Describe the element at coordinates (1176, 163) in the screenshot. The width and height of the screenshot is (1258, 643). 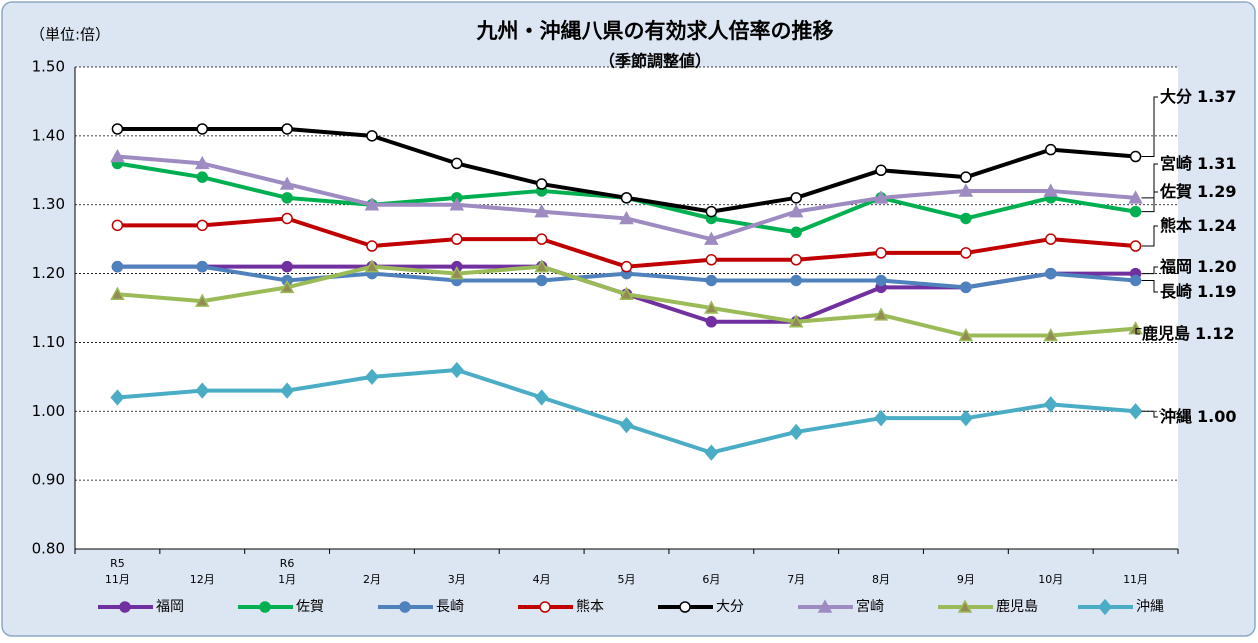
I see `end-label-name: 宮崎` at that location.